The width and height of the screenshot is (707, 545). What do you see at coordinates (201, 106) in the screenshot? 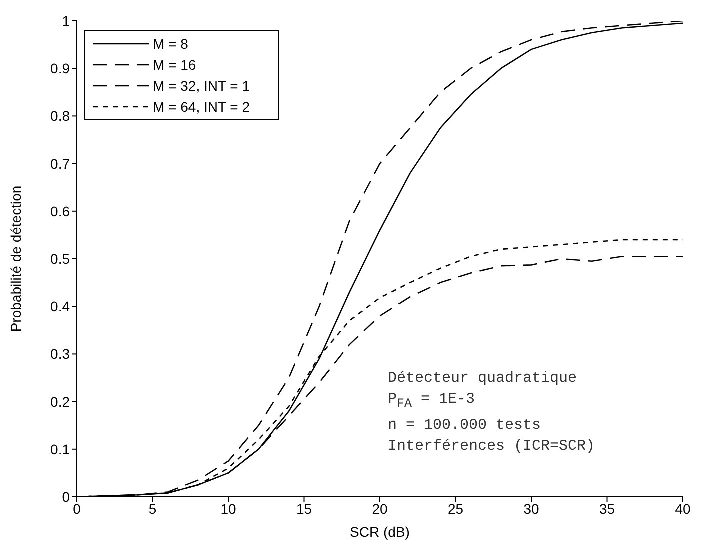
I see `legend-label: M = 64, INT = 2` at bounding box center [201, 106].